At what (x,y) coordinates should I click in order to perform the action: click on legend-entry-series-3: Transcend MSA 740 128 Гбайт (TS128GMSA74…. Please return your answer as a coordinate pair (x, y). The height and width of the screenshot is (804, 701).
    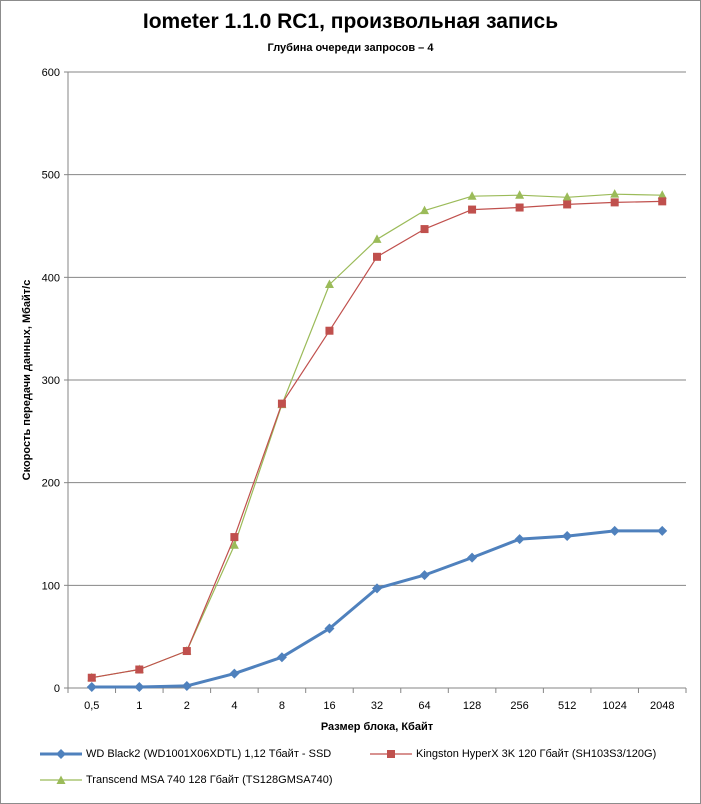
    Looking at the image, I should click on (186, 780).